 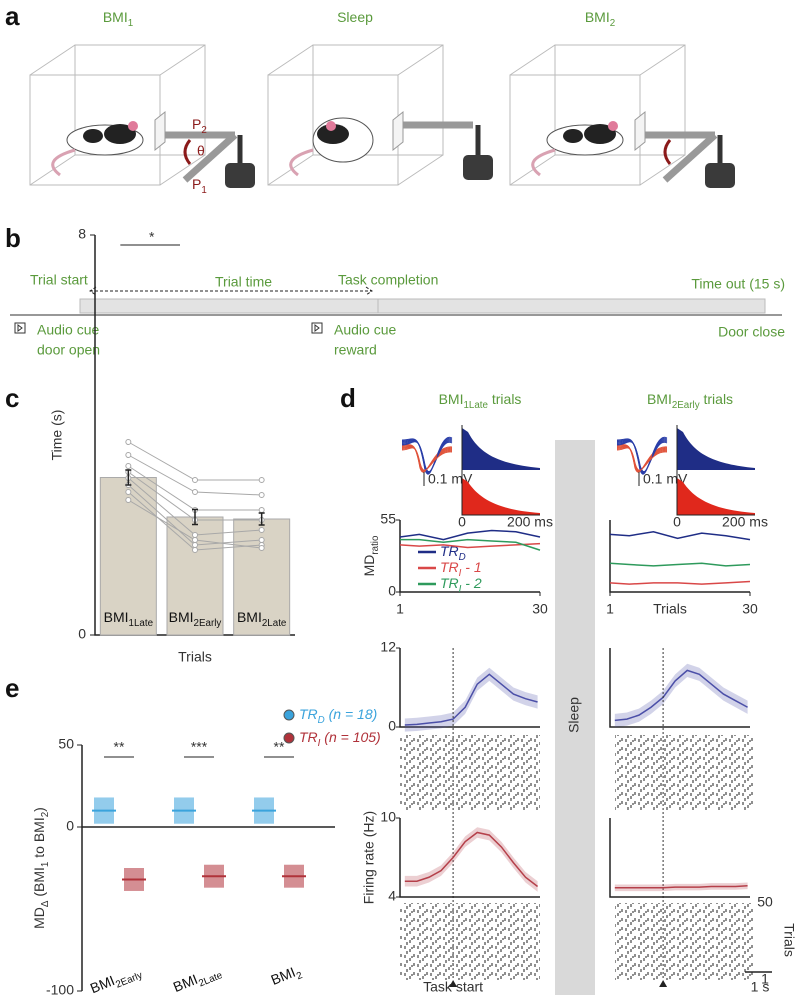 What do you see at coordinates (745, 522) in the screenshot?
I see `hist-tick: 200 ms` at bounding box center [745, 522].